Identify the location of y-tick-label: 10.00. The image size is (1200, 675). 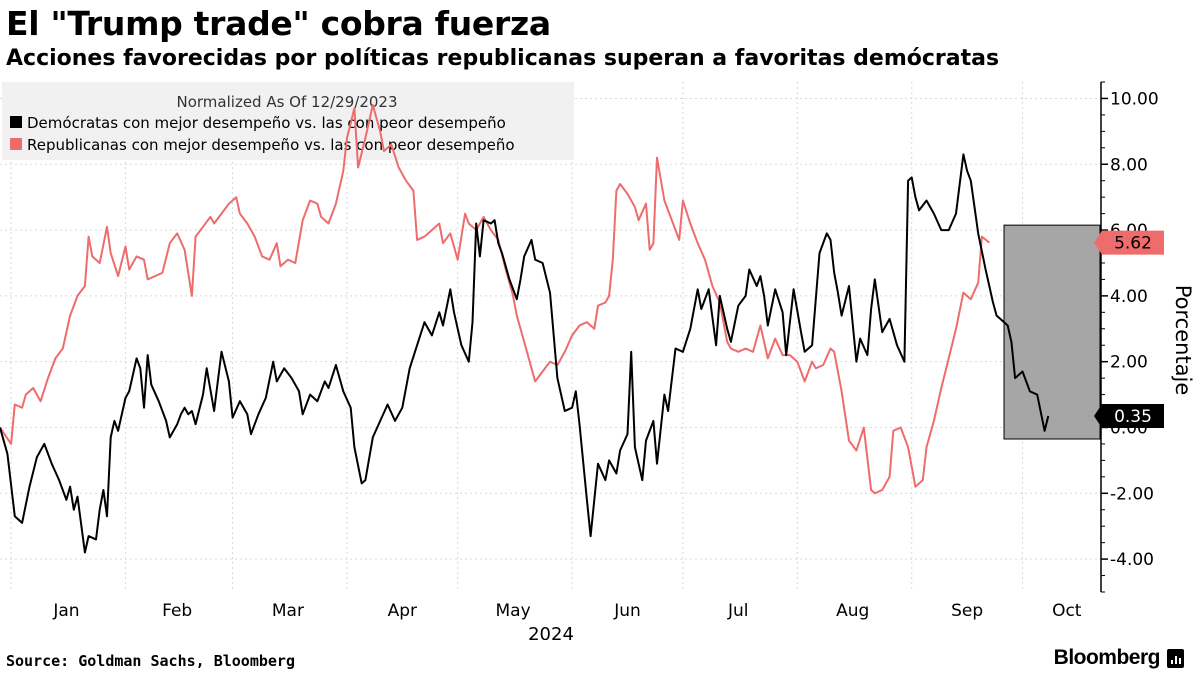
(1134, 99).